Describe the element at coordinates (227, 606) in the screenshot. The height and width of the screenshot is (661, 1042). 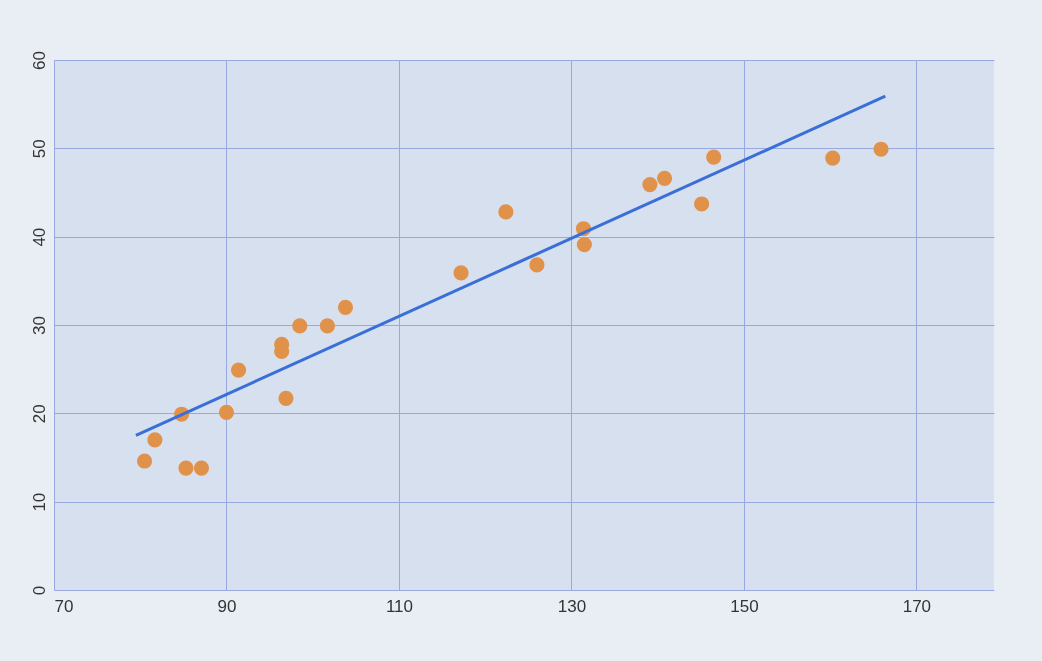
I see `x-tick-label: 90` at that location.